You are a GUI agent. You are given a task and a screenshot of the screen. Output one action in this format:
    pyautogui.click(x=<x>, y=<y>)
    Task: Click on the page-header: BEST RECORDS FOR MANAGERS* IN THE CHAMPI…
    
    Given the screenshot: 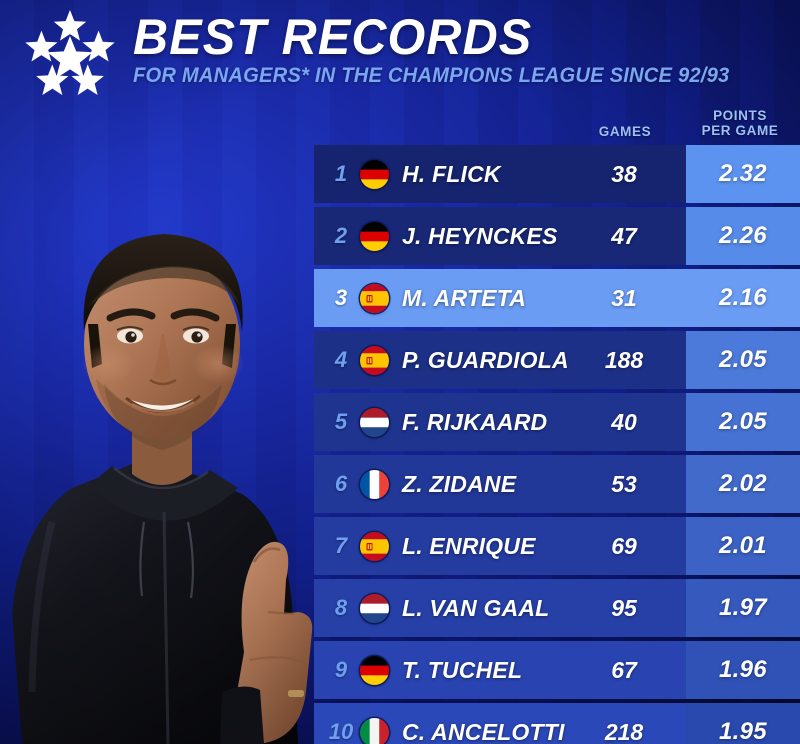 What is the action you would take?
    pyautogui.click(x=400, y=50)
    